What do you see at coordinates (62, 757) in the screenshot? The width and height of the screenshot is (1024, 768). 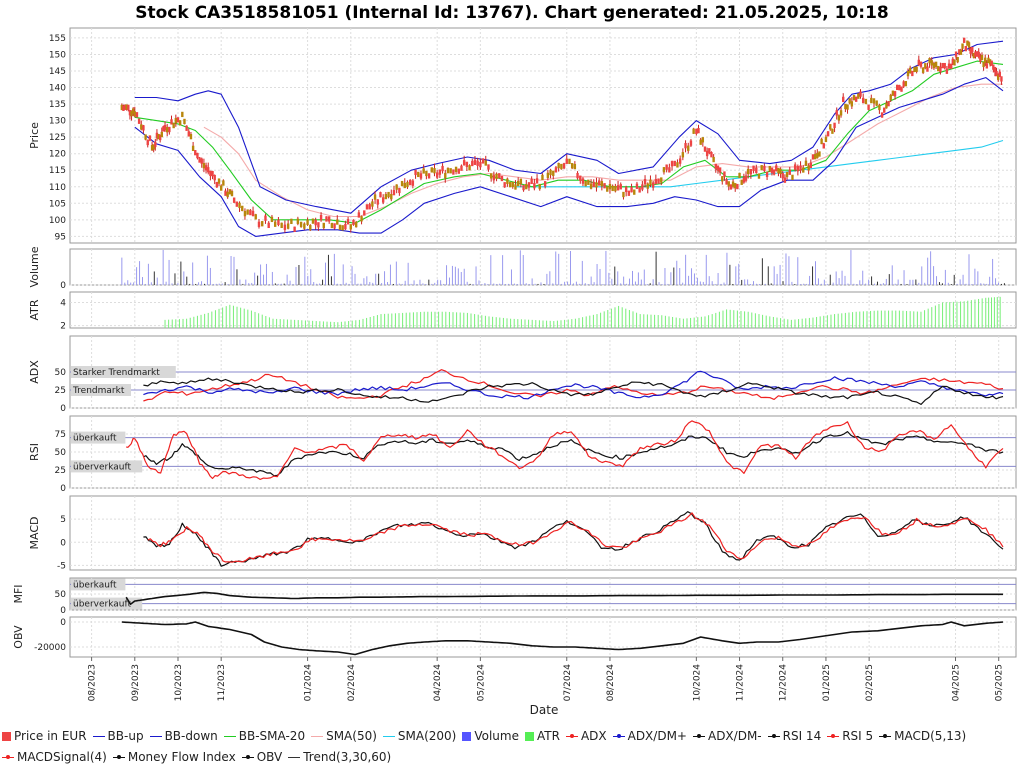 I see `legend-label: MACDSignal(4)` at bounding box center [62, 757].